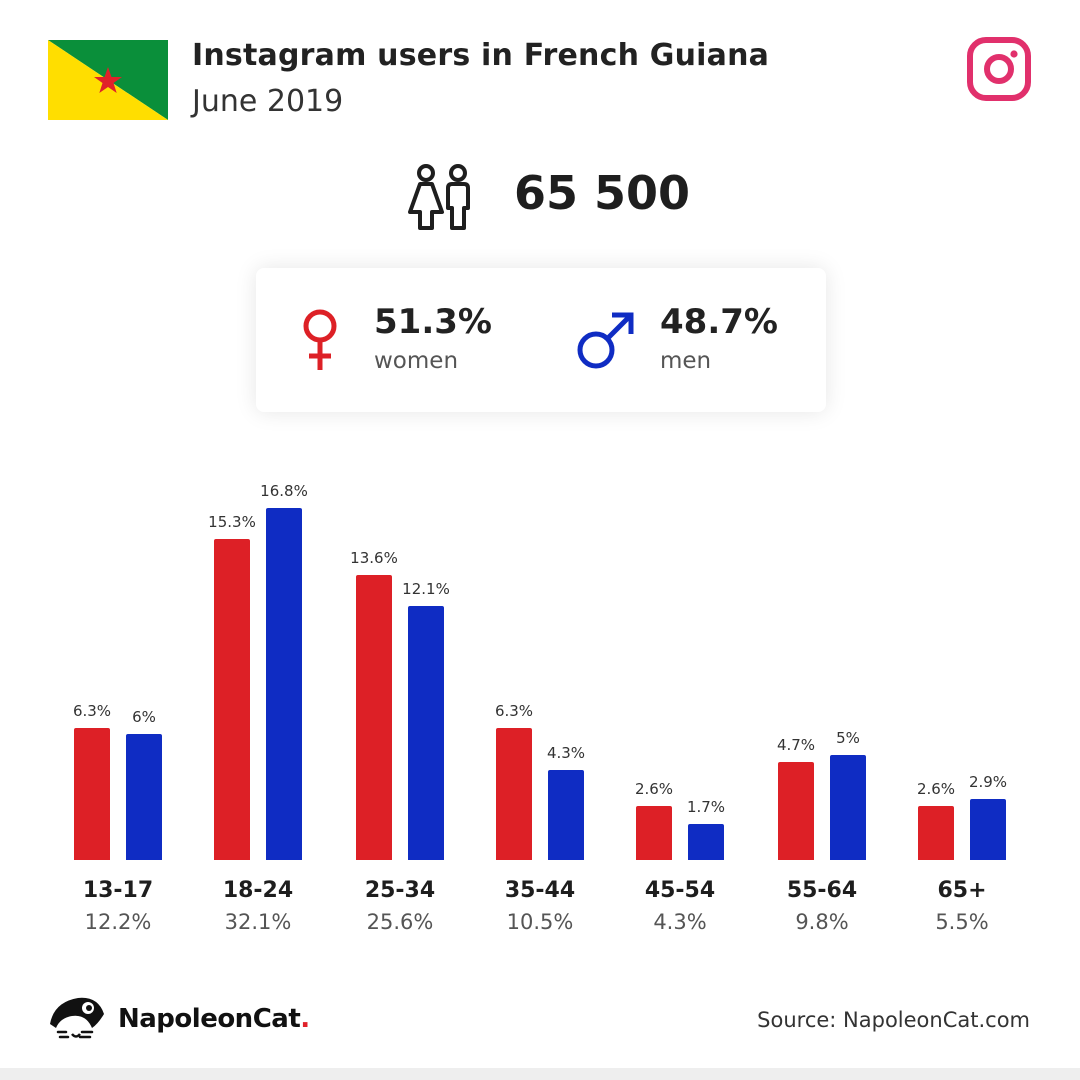  I want to click on women-value-label: 13.6%, so click(374, 558).